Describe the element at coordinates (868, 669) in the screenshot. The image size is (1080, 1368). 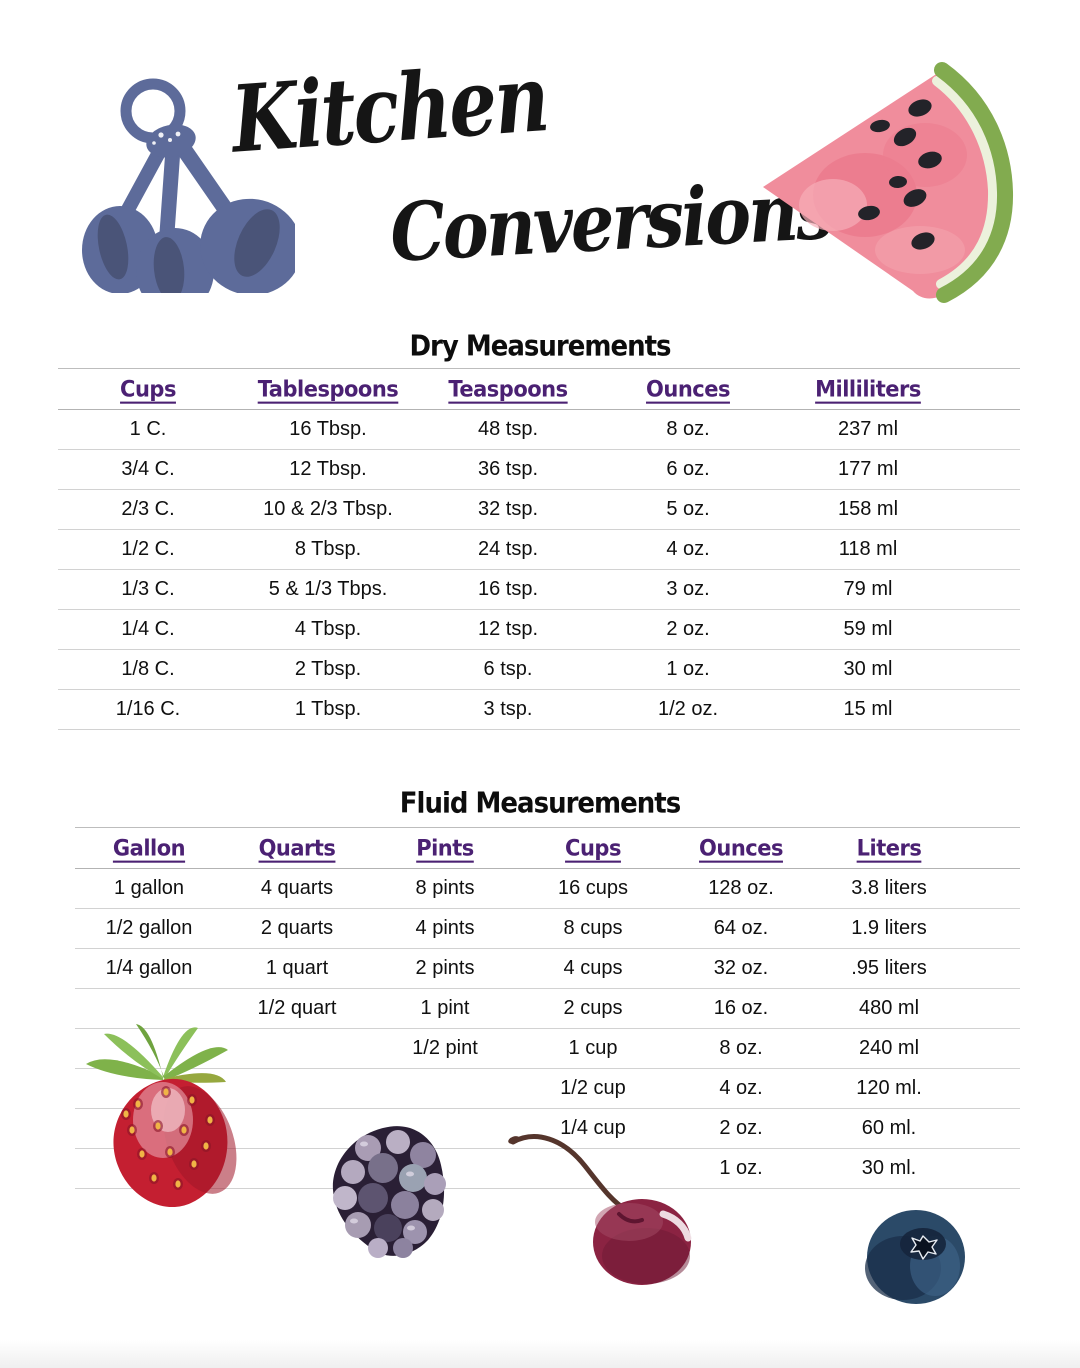
I see `table-cell: 30 ml` at that location.